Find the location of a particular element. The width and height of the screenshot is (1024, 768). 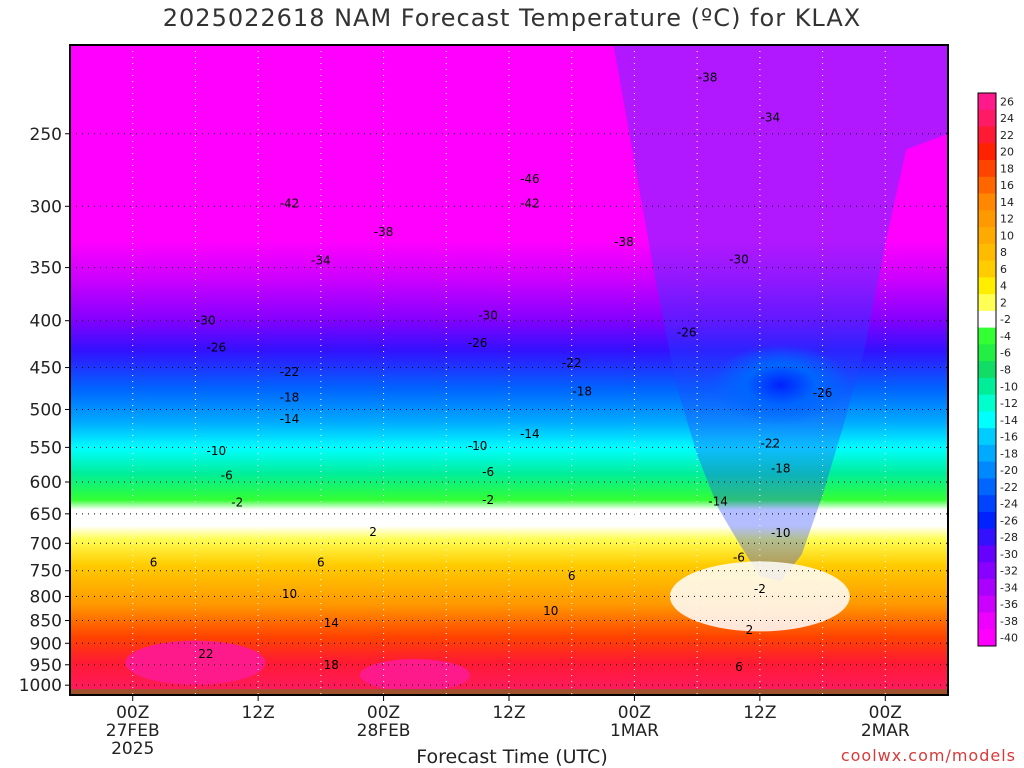

colorbar-label: -18 is located at coordinates (1009, 453).